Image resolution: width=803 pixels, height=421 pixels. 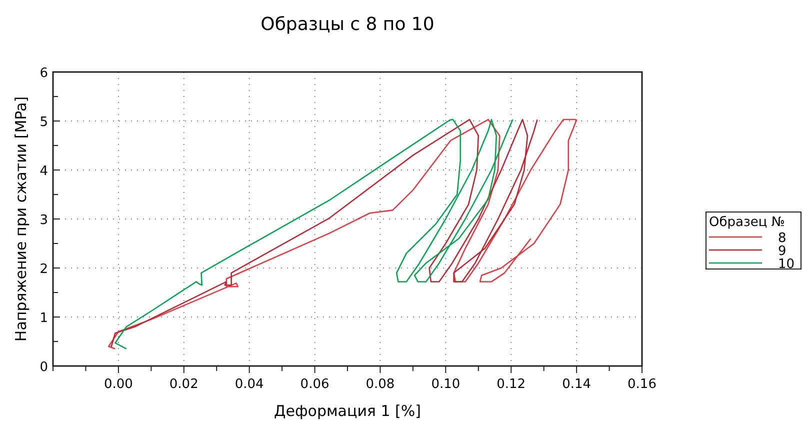 What do you see at coordinates (347, 24) in the screenshot?
I see `chart-title: Образцы с 8 по 10` at bounding box center [347, 24].